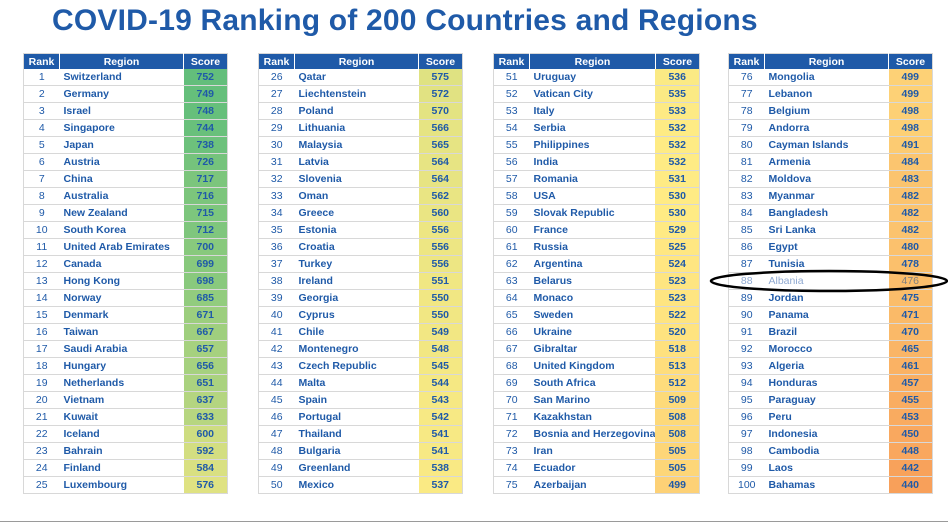 The width and height of the screenshot is (948, 524). Describe the element at coordinates (511, 230) in the screenshot. I see `rank-cell: 60` at that location.